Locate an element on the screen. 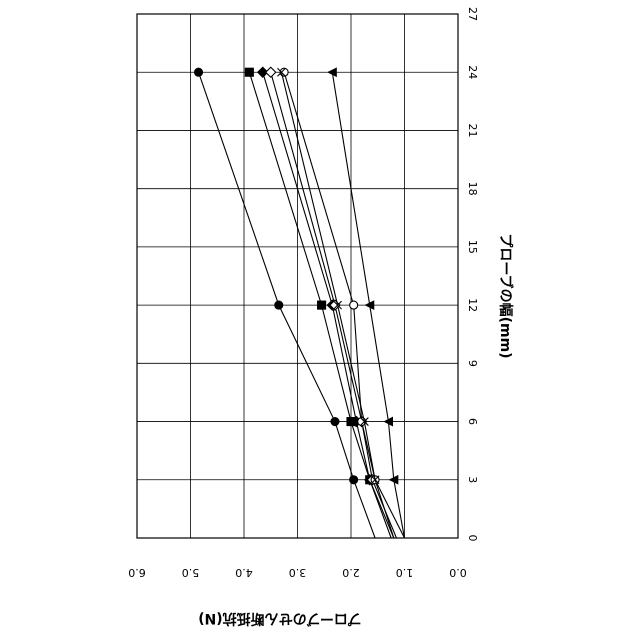 Image resolution: width=640 pixels, height=640 pixels. y-tick-label: 0.0 is located at coordinates (458, 572).